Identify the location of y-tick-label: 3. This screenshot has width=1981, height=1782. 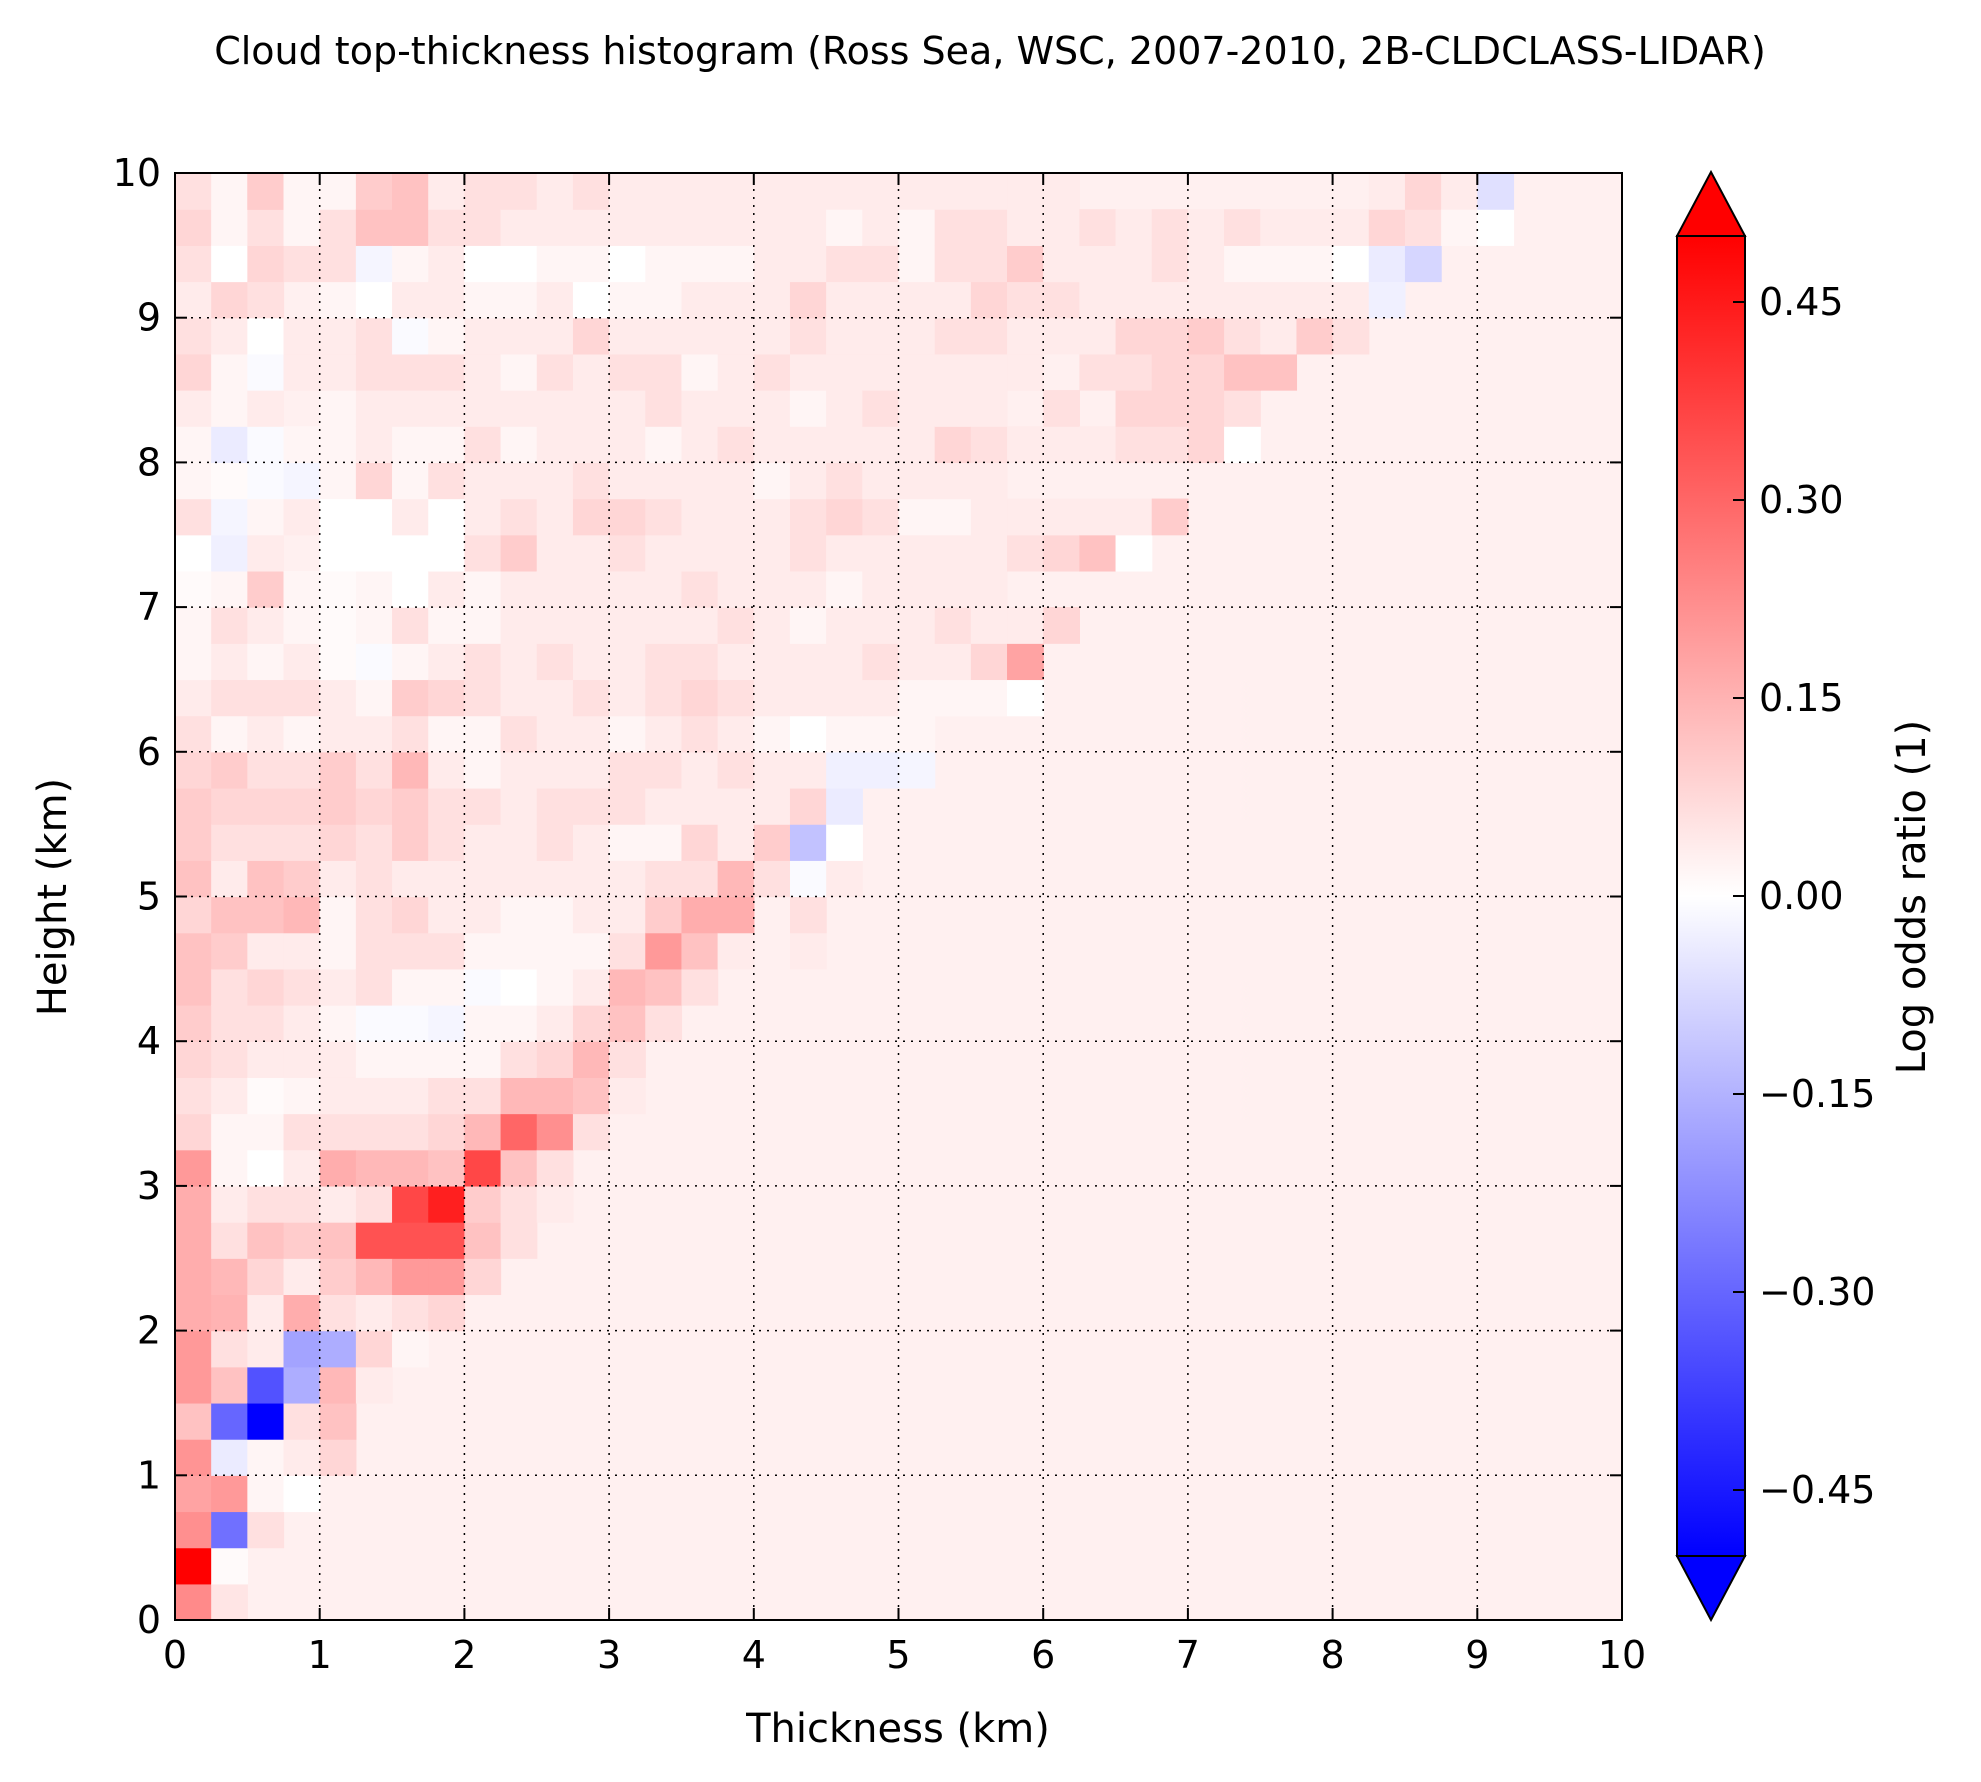
(149, 1186).